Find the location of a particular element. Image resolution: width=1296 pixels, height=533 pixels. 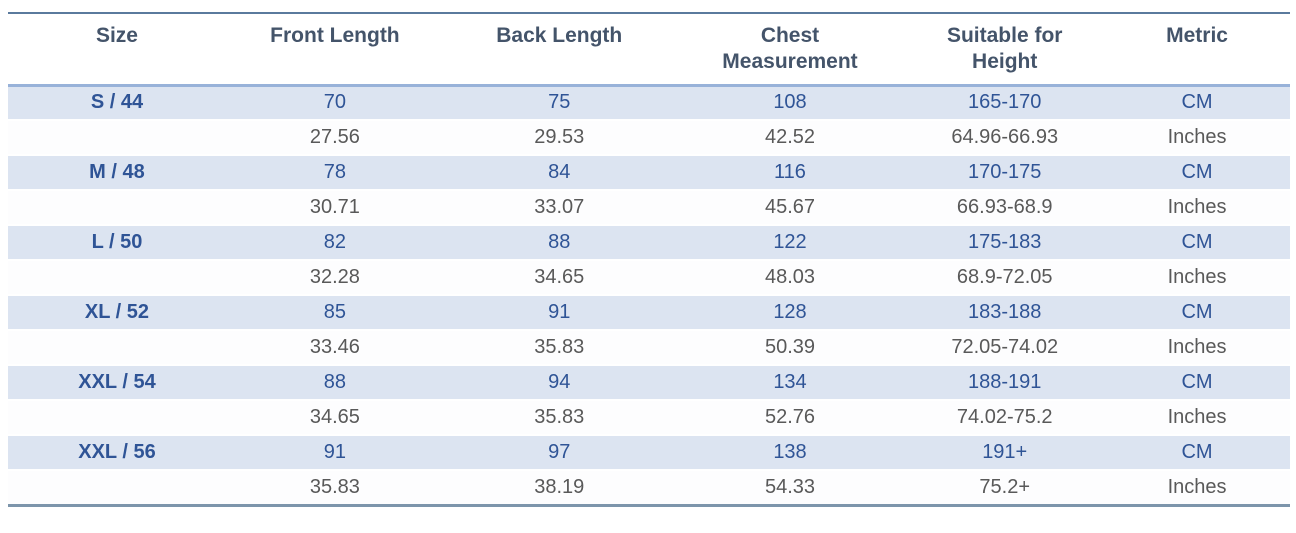

header-front-length: Front Length is located at coordinates (334, 50).